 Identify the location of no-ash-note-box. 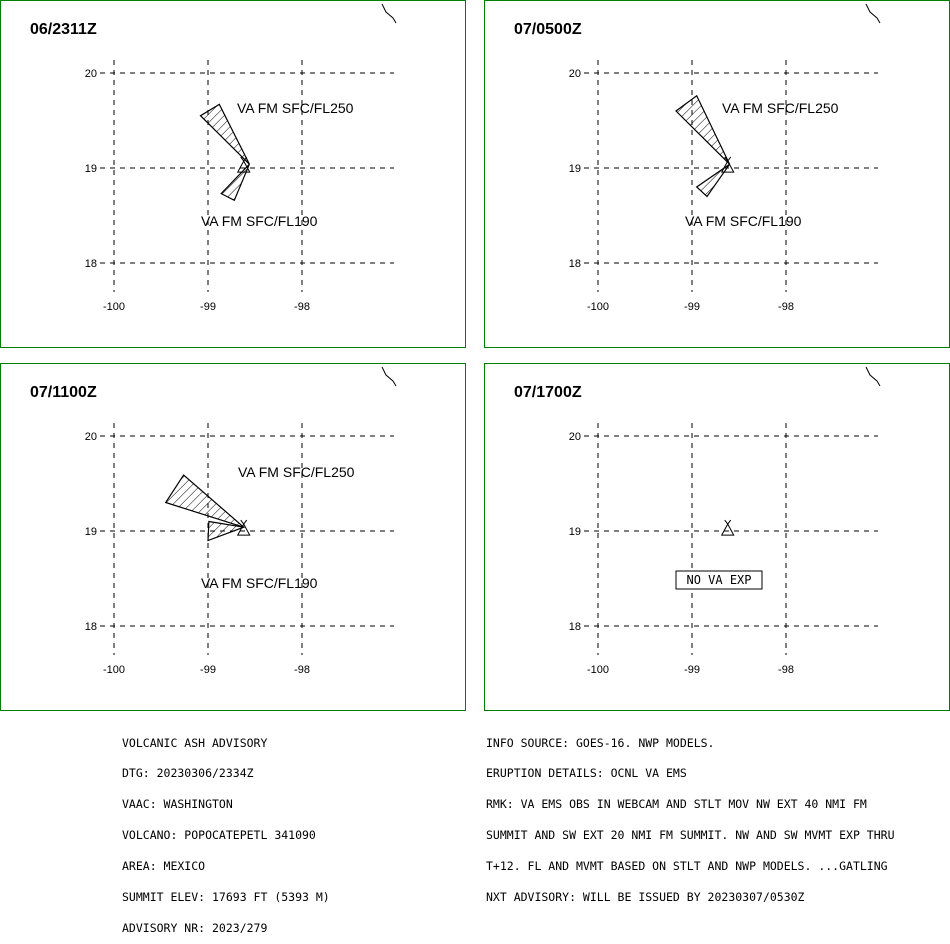
(719, 580).